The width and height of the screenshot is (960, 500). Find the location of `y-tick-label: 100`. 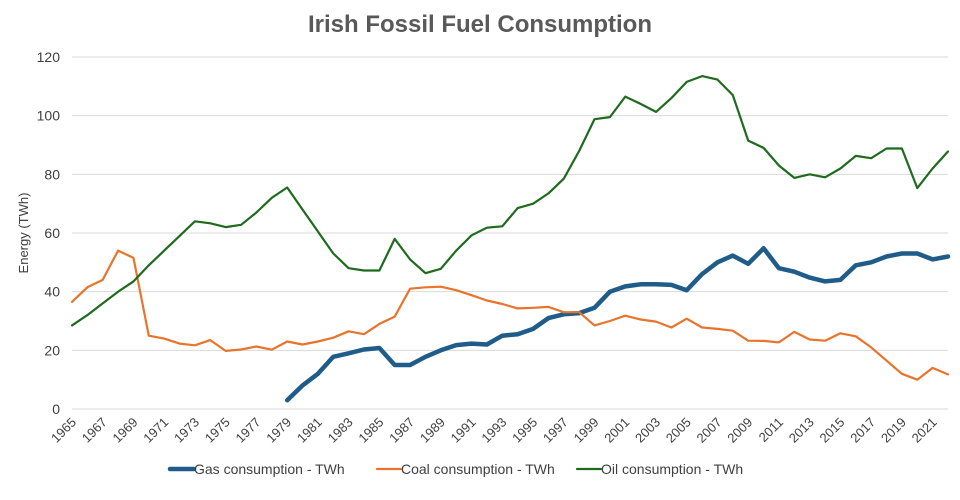

y-tick-label: 100 is located at coordinates (49, 116).